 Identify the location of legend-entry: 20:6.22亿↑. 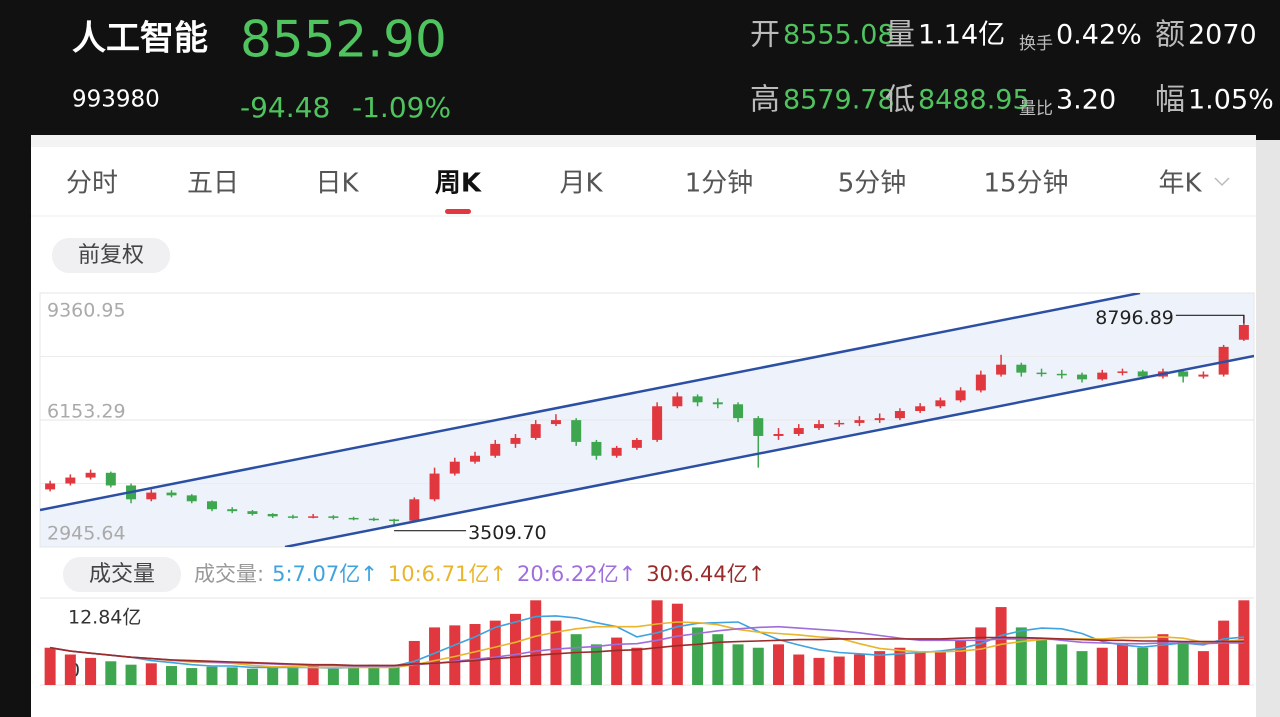
(576, 574).